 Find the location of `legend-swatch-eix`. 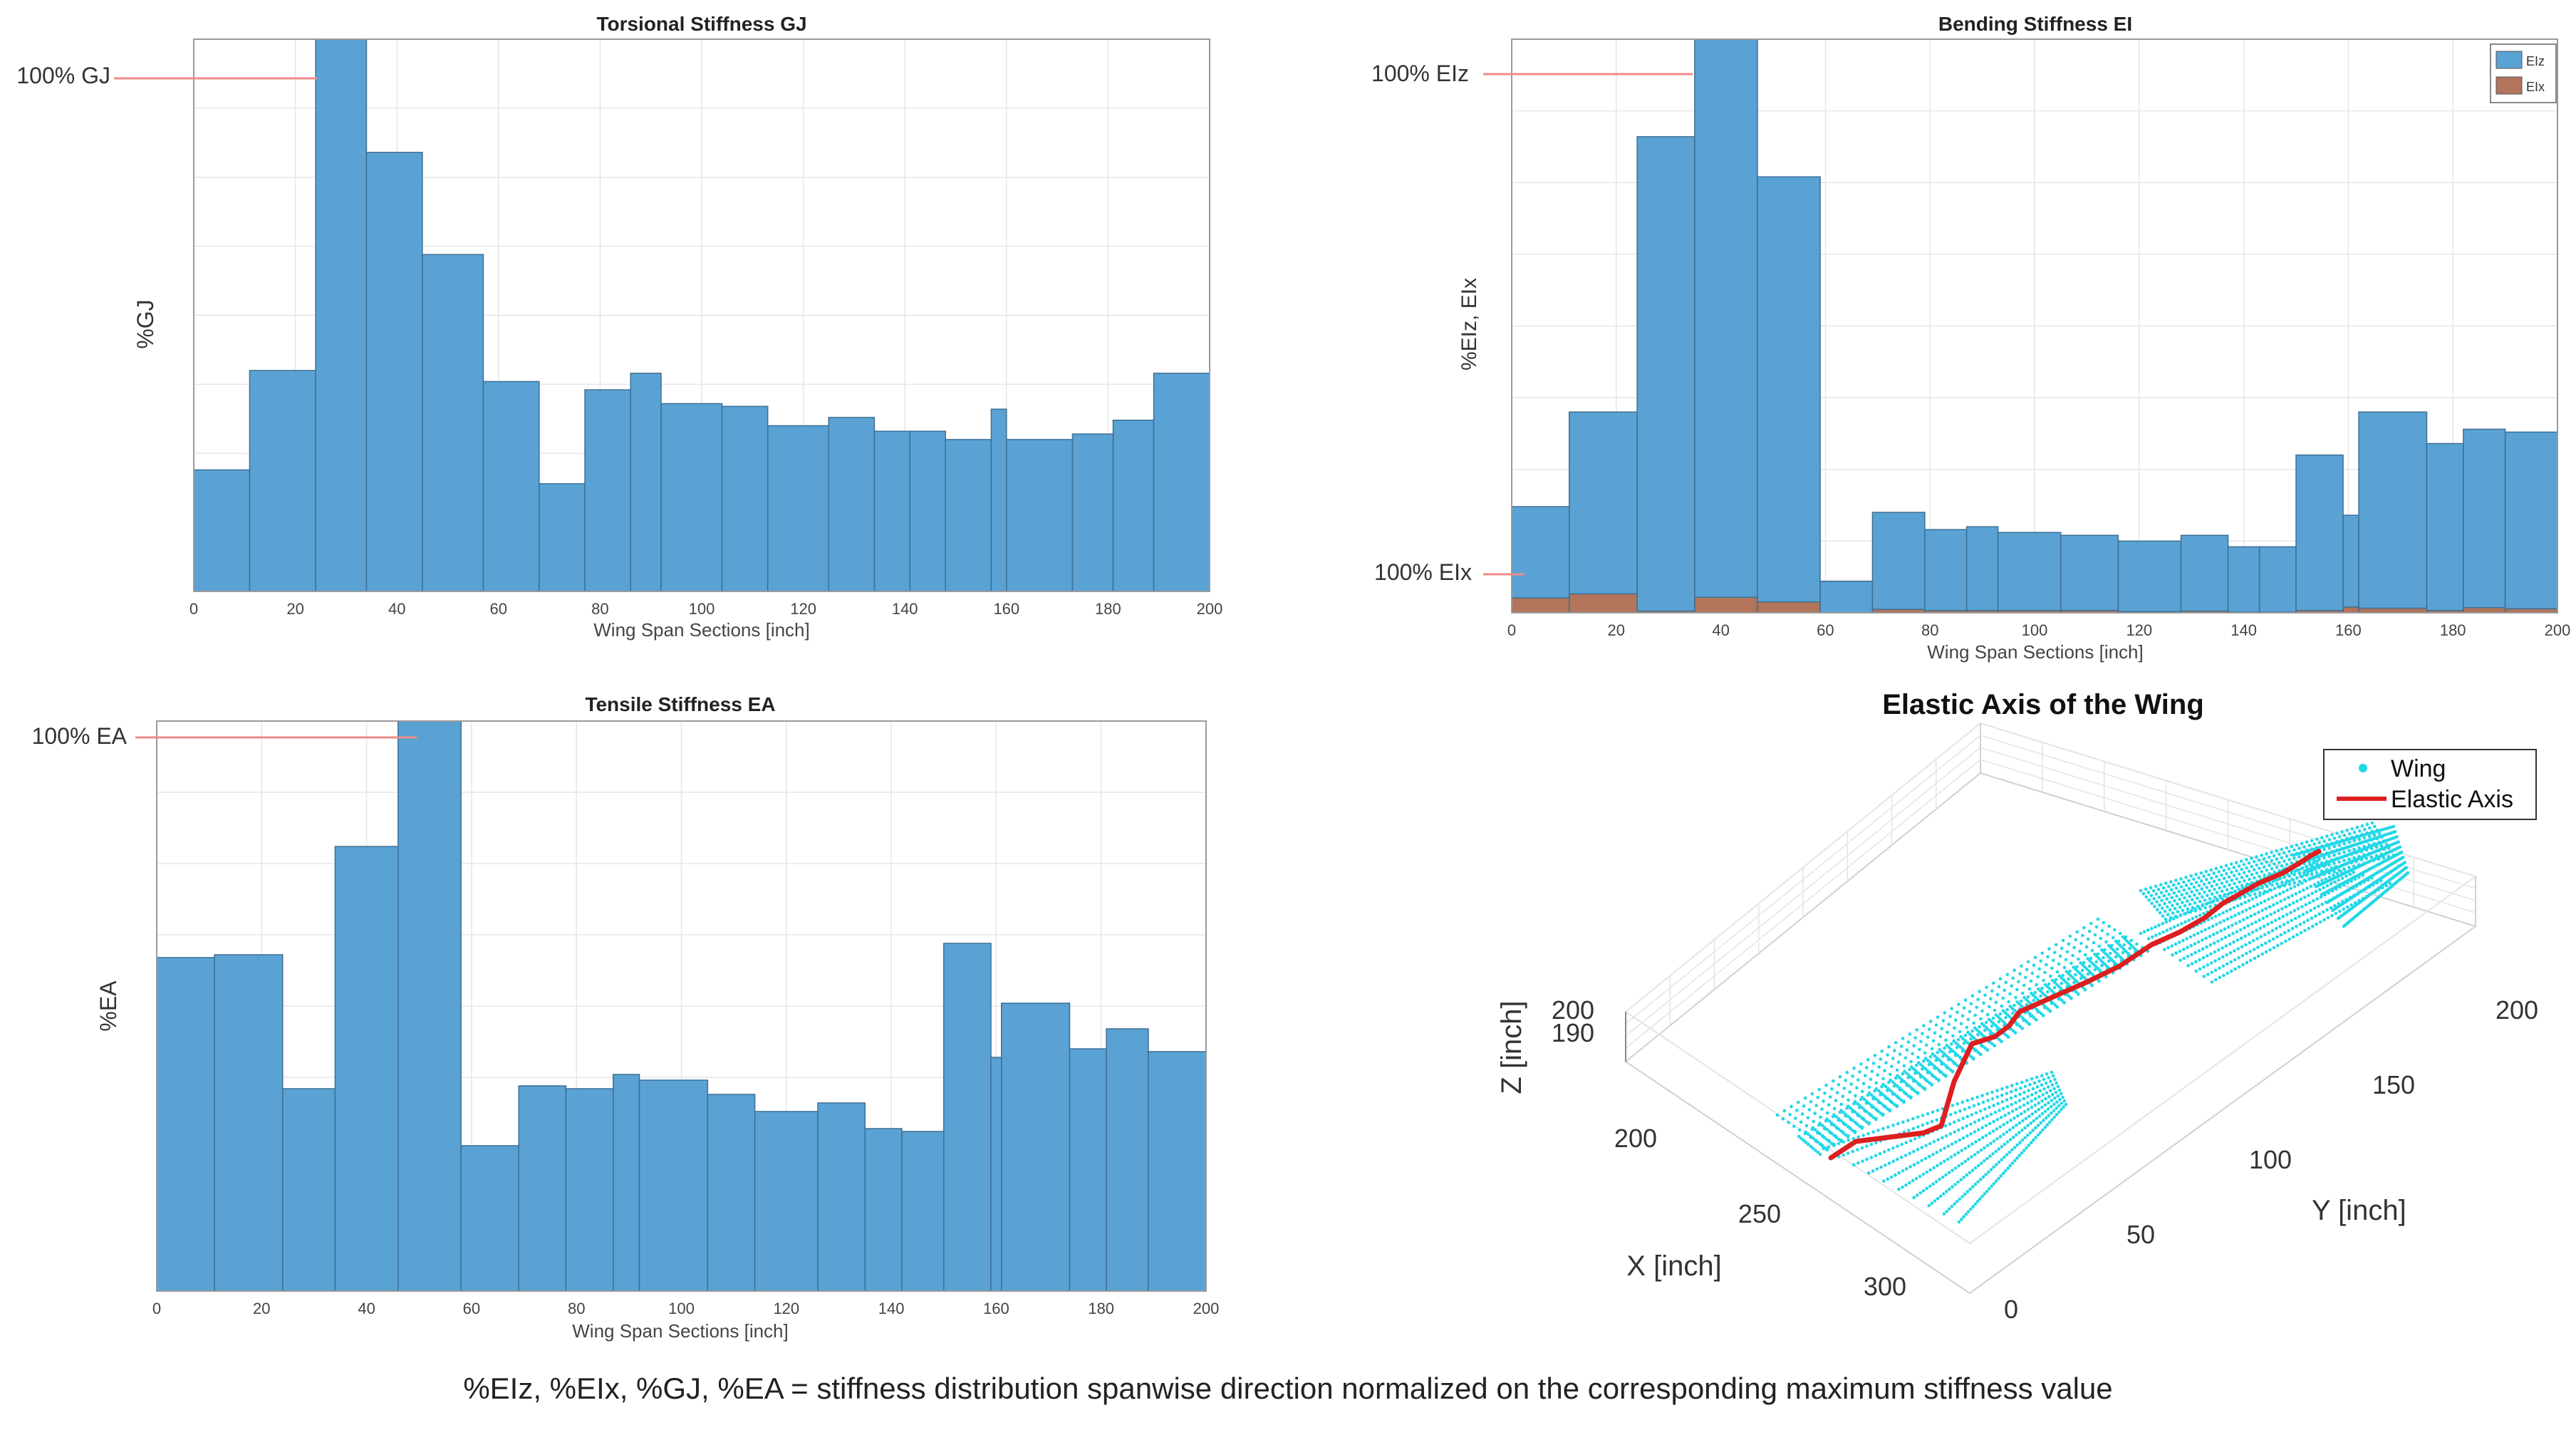

legend-swatch-eix is located at coordinates (2509, 85).